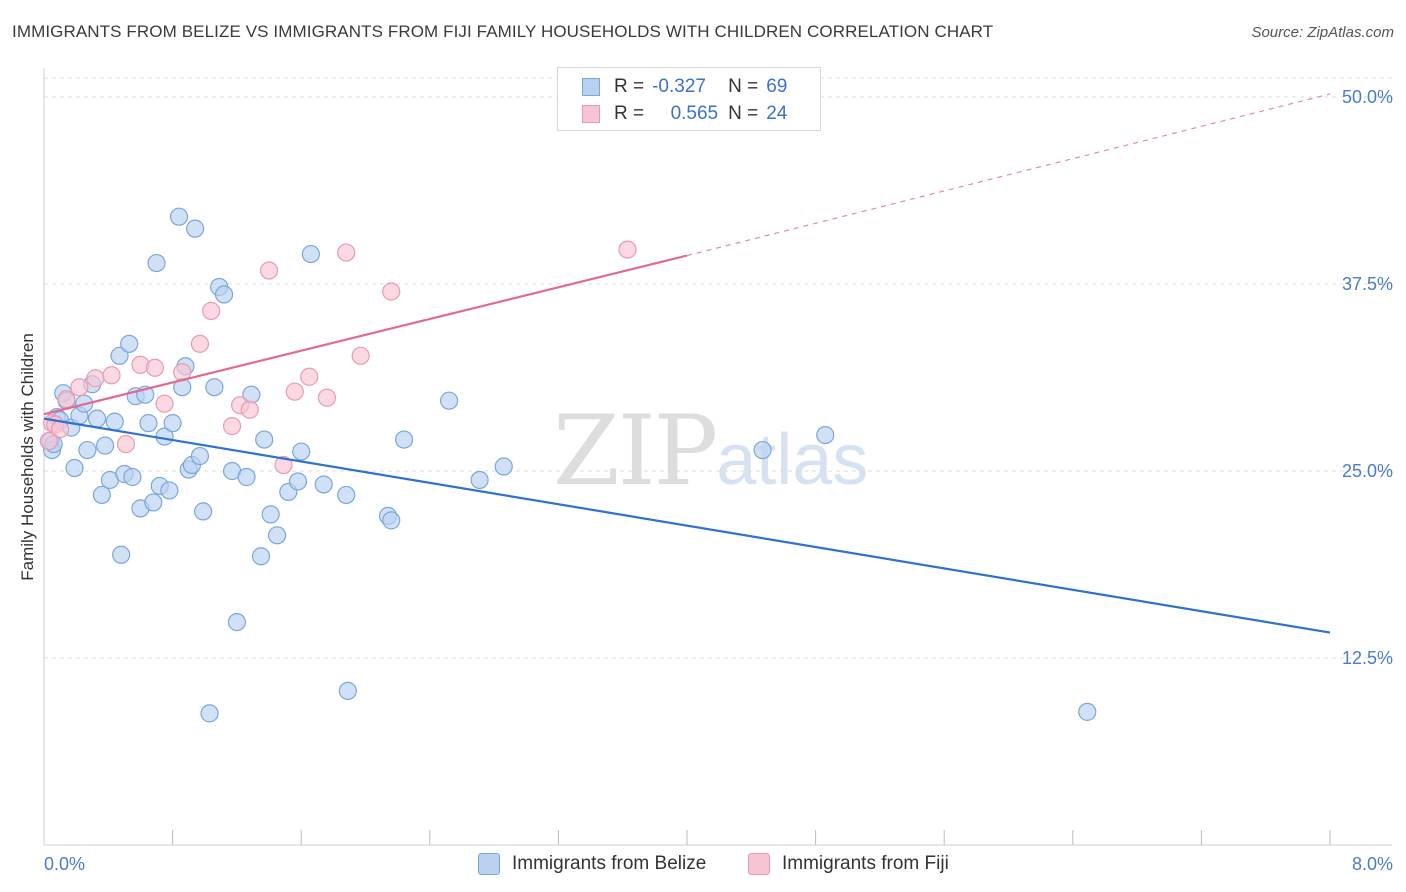 This screenshot has height=892, width=1406. I want to click on y-tick-label: 50.0%, so click(1367, 97).